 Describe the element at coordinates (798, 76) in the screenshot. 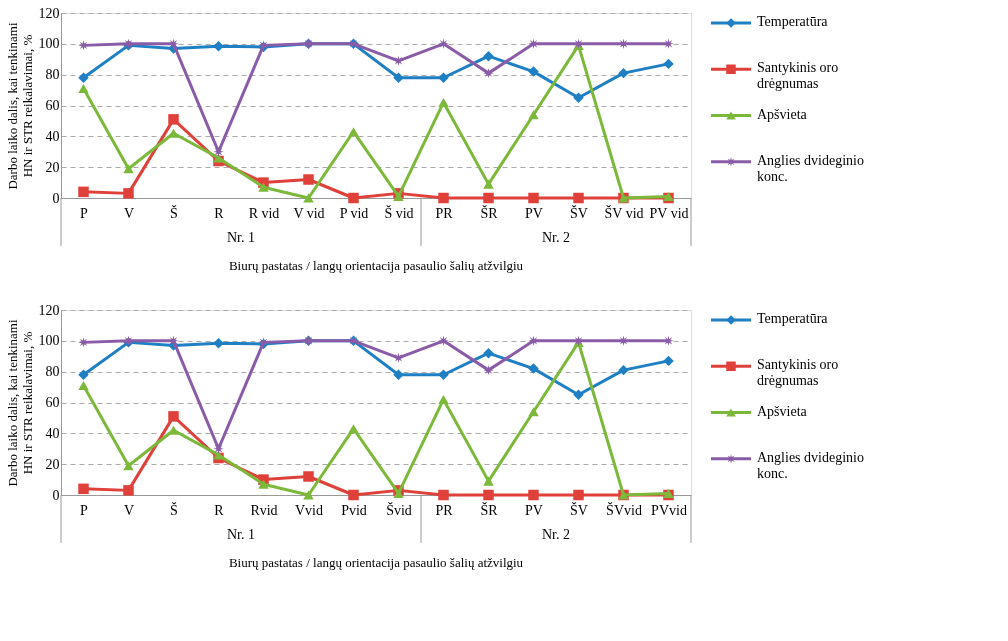

I see `legend-label: Santykinis oro drėgnumas` at that location.